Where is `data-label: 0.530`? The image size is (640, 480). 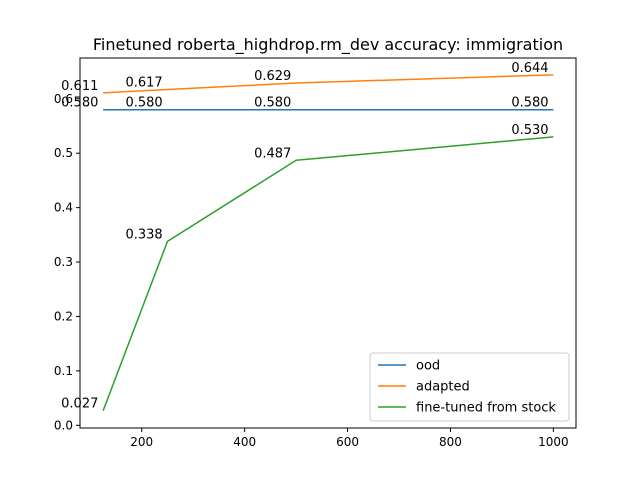
data-label: 0.530 is located at coordinates (529, 130).